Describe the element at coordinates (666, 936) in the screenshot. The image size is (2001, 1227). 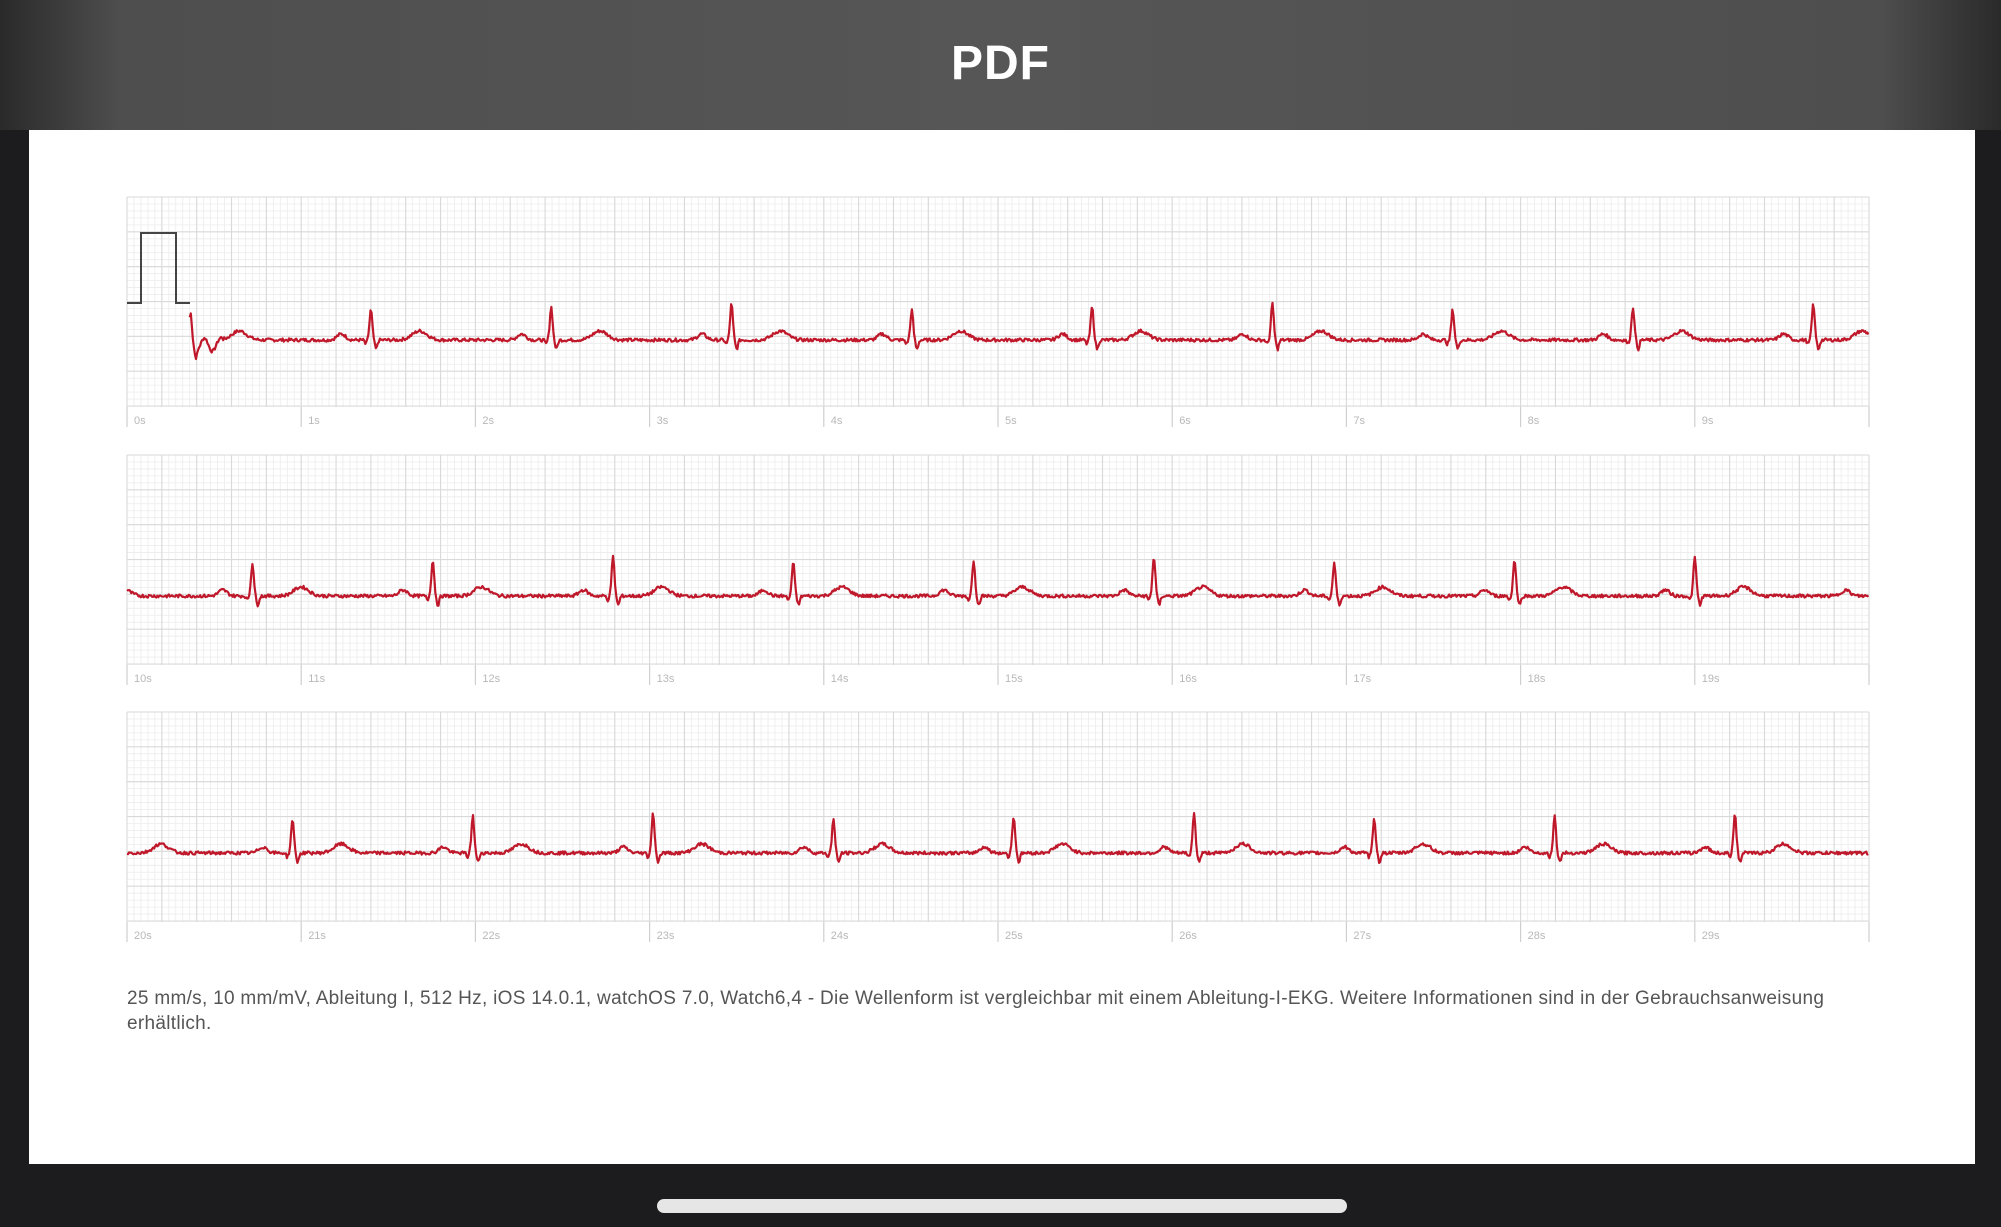
I see `time-label: 23s` at that location.